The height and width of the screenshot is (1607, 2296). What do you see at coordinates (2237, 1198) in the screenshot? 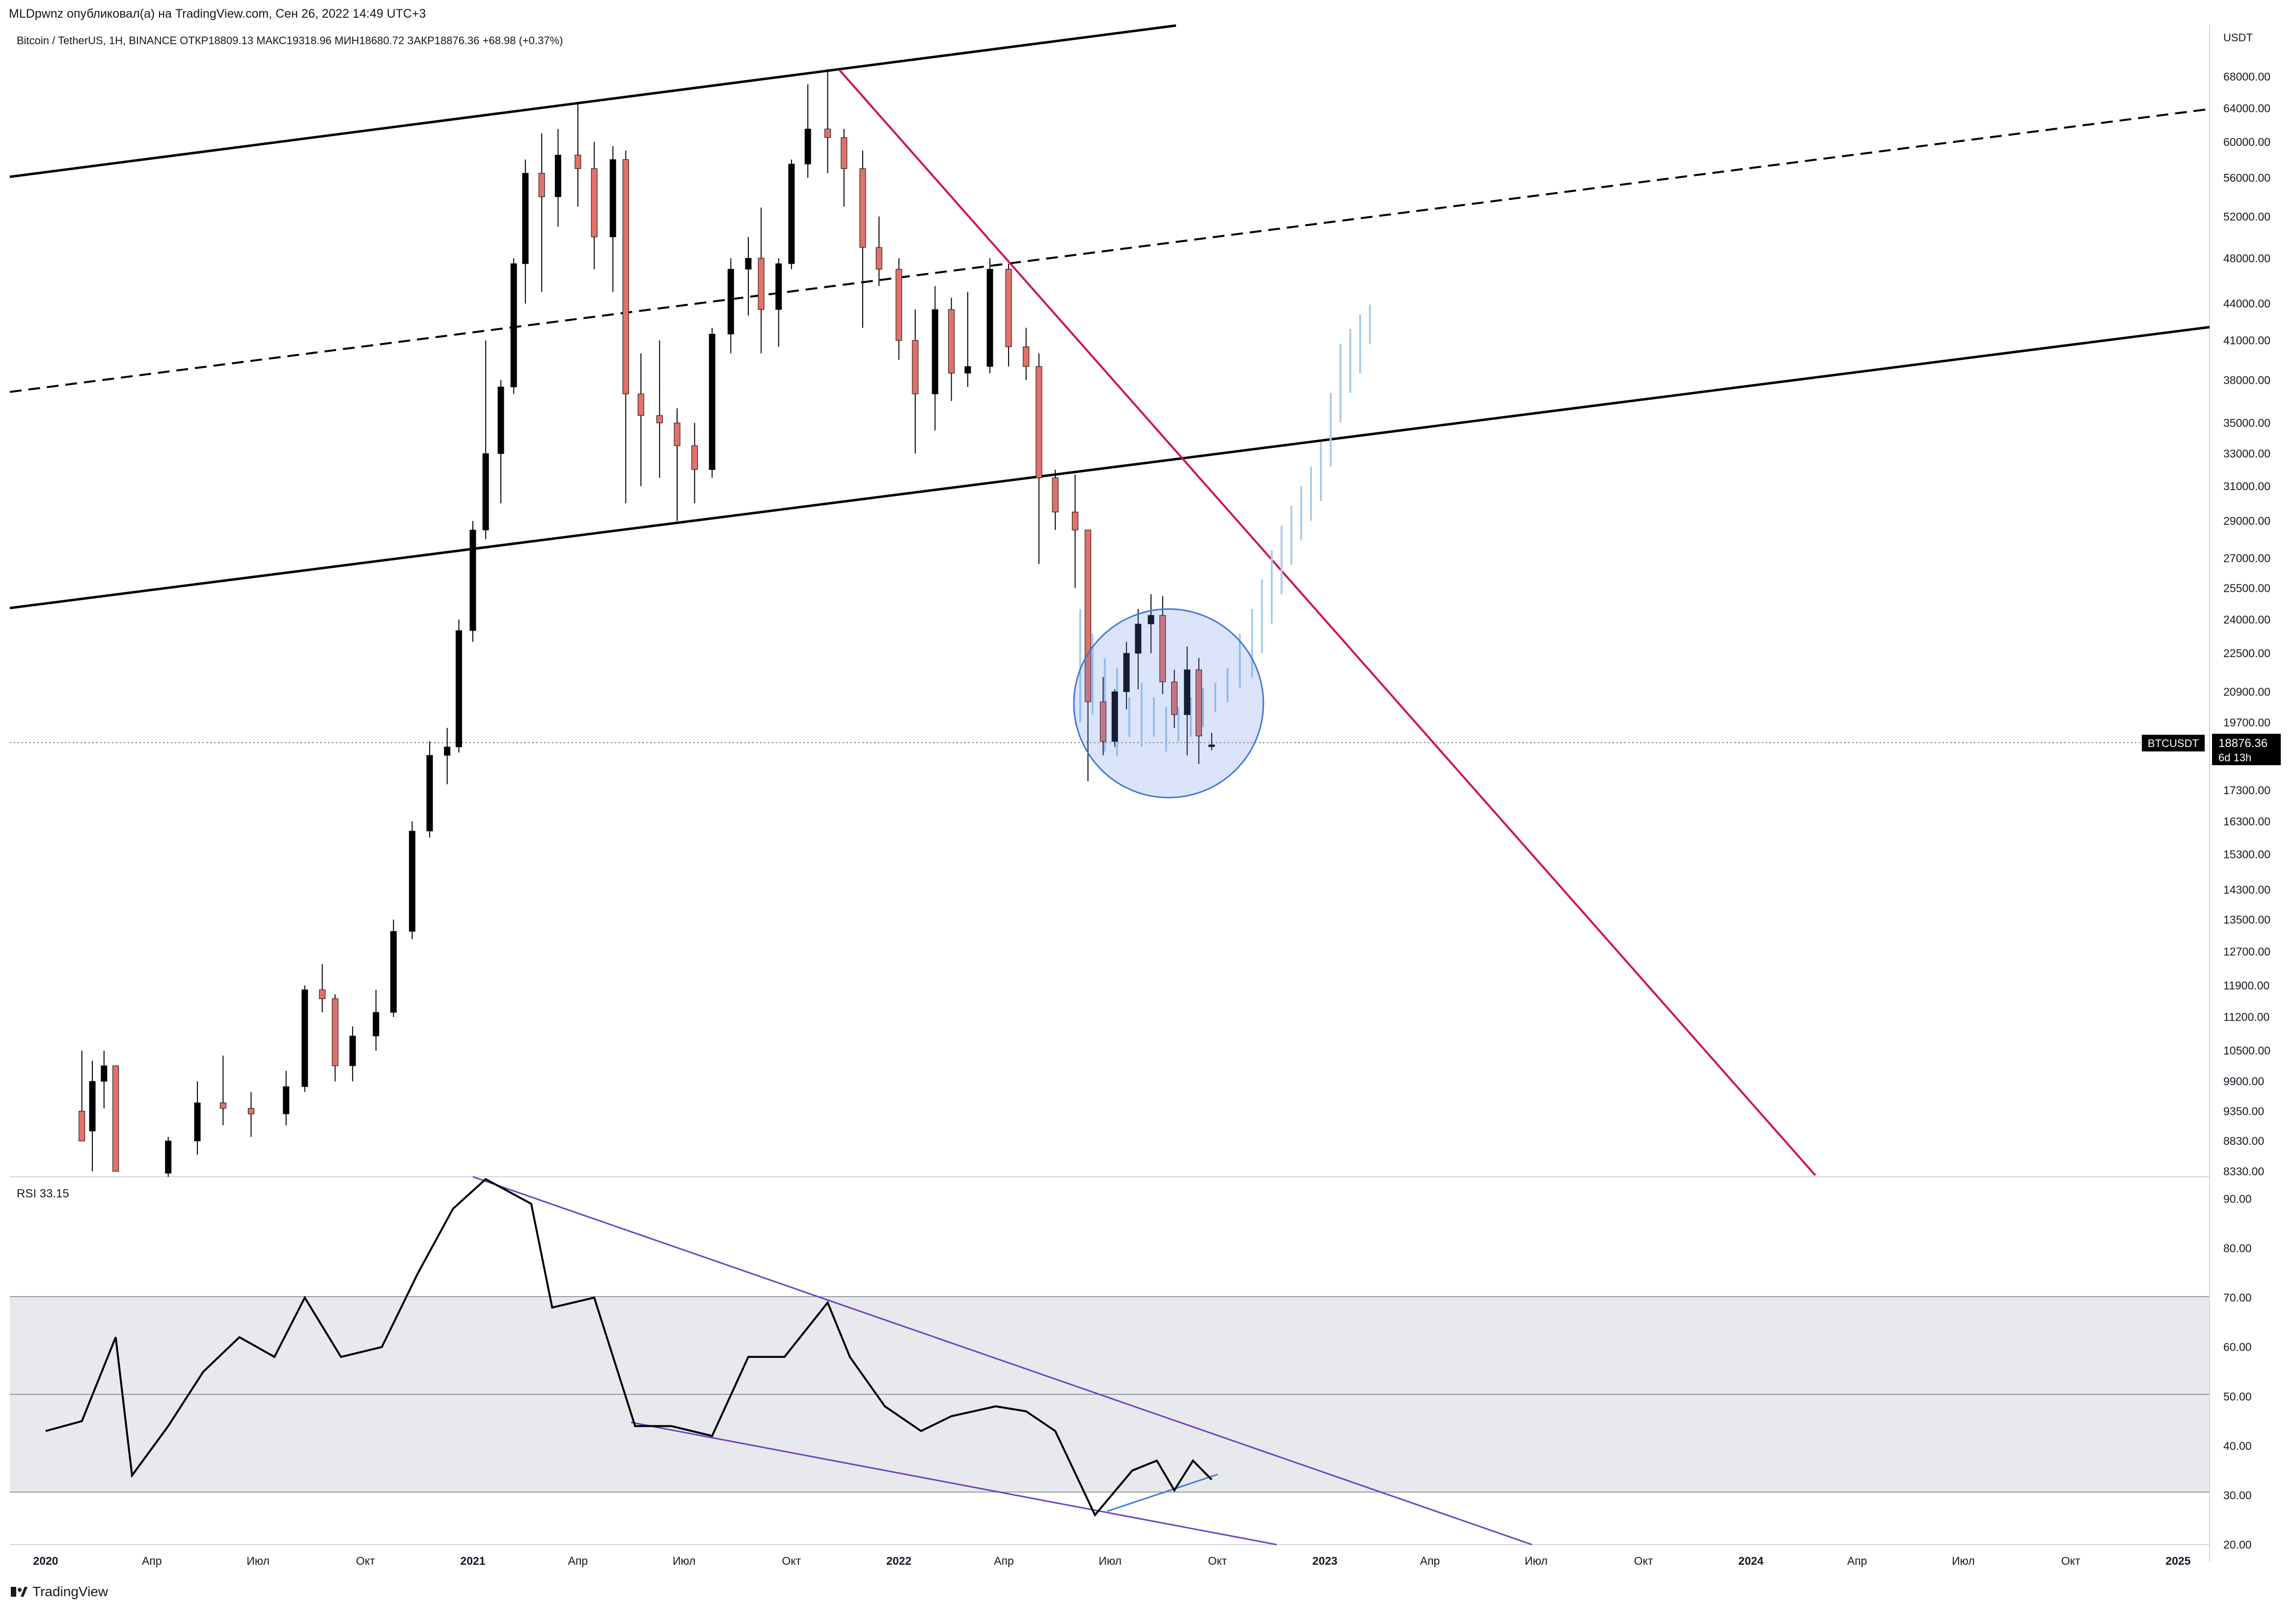
I see `rsi-tick-label: 90.00` at bounding box center [2237, 1198].